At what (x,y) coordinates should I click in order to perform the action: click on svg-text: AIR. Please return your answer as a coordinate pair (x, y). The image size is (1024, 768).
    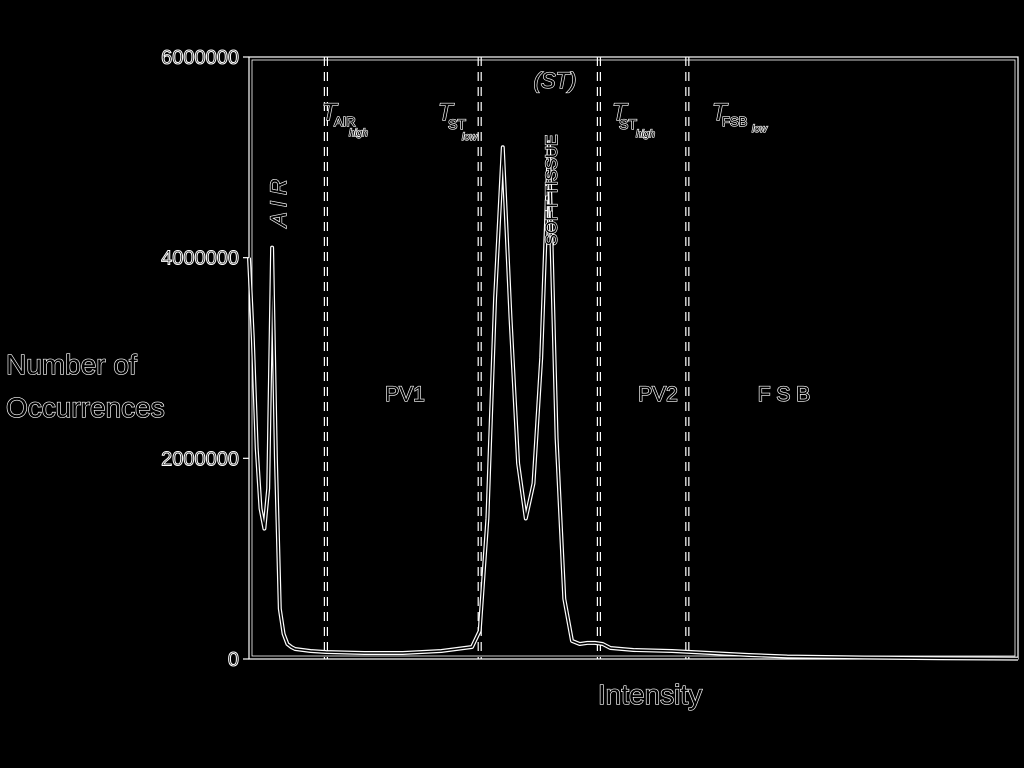
    Looking at the image, I should click on (345, 121).